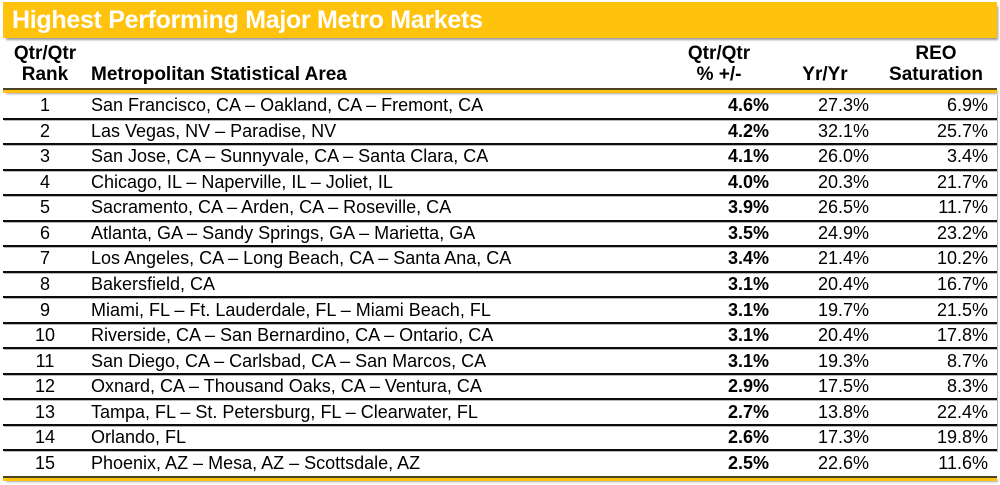 The height and width of the screenshot is (485, 1000). I want to click on qtr-change-cell: 2.5%, so click(748, 462).